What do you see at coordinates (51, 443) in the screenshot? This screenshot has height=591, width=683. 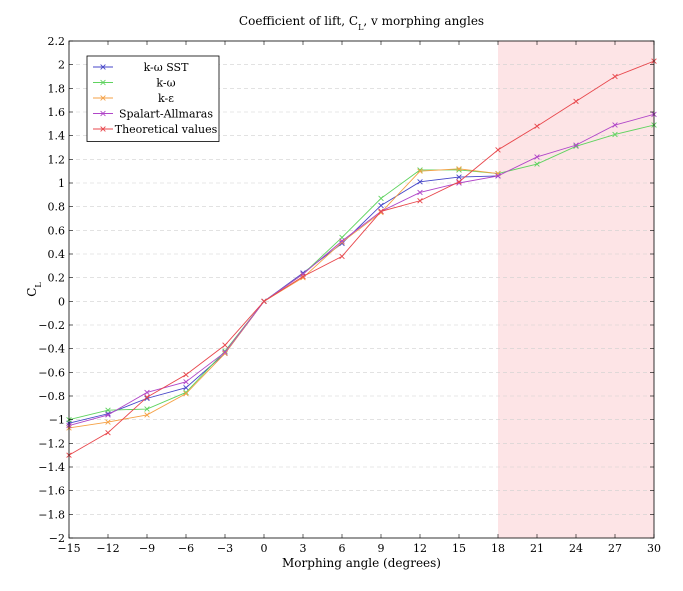 I see `y-tick-label: −1.2` at bounding box center [51, 443].